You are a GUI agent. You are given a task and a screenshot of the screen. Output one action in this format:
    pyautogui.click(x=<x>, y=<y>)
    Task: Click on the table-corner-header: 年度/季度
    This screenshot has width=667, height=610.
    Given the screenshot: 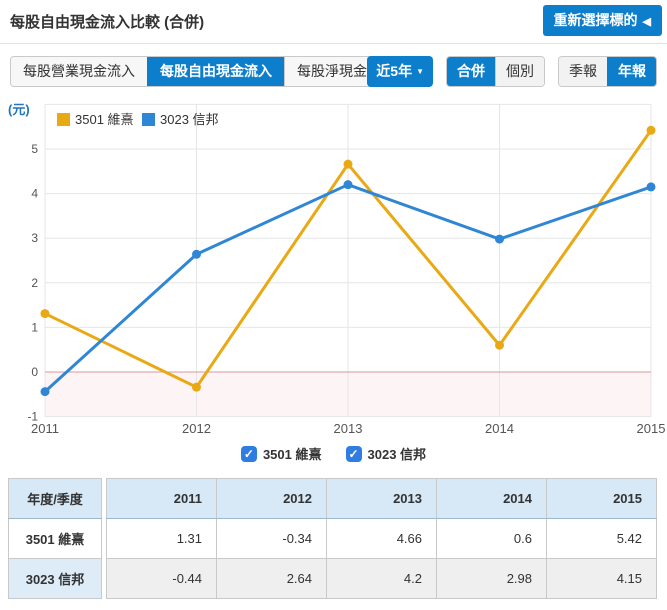 What is the action you would take?
    pyautogui.click(x=55, y=498)
    